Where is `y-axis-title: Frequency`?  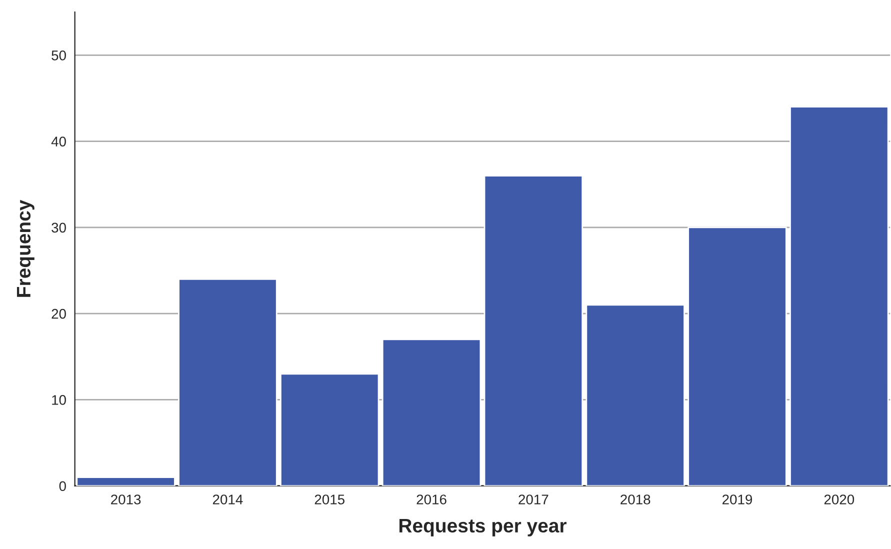 y-axis-title: Frequency is located at coordinates (25, 248).